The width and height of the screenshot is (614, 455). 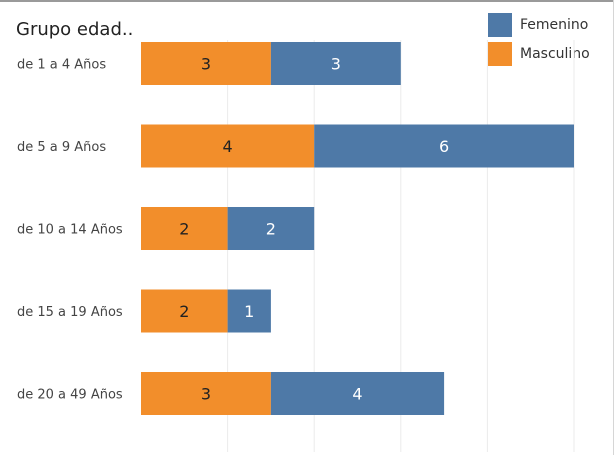 What do you see at coordinates (75, 29) in the screenshot?
I see `chart-title: Grupo edad..` at bounding box center [75, 29].